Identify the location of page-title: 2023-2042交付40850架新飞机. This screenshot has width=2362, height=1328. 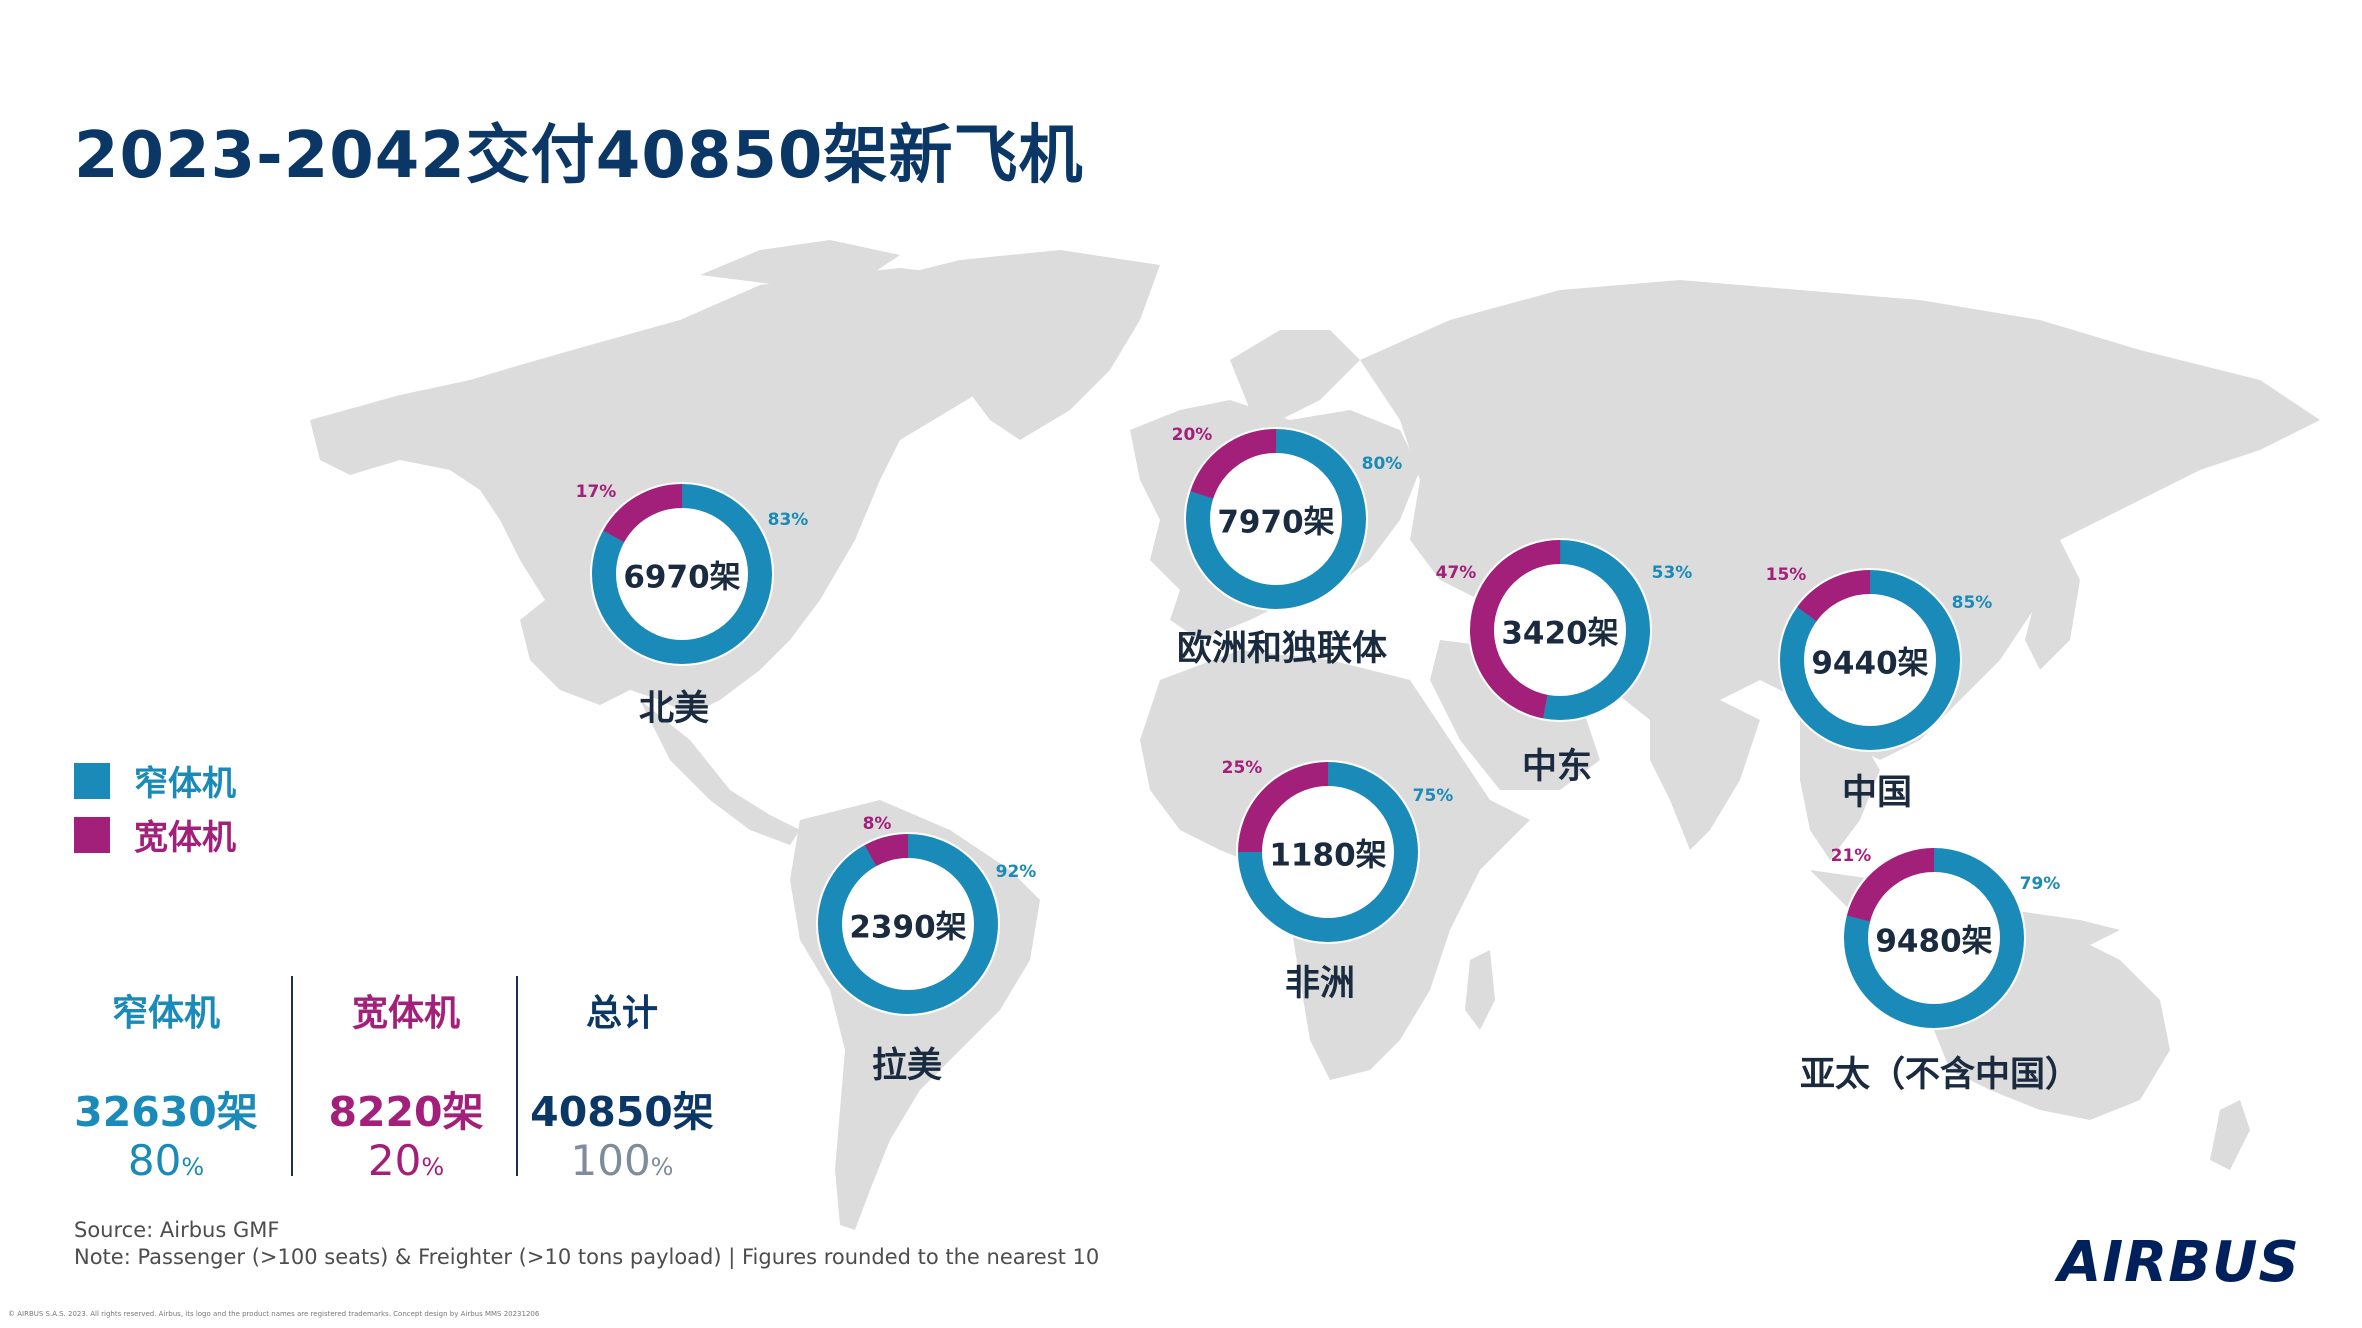
(579, 156).